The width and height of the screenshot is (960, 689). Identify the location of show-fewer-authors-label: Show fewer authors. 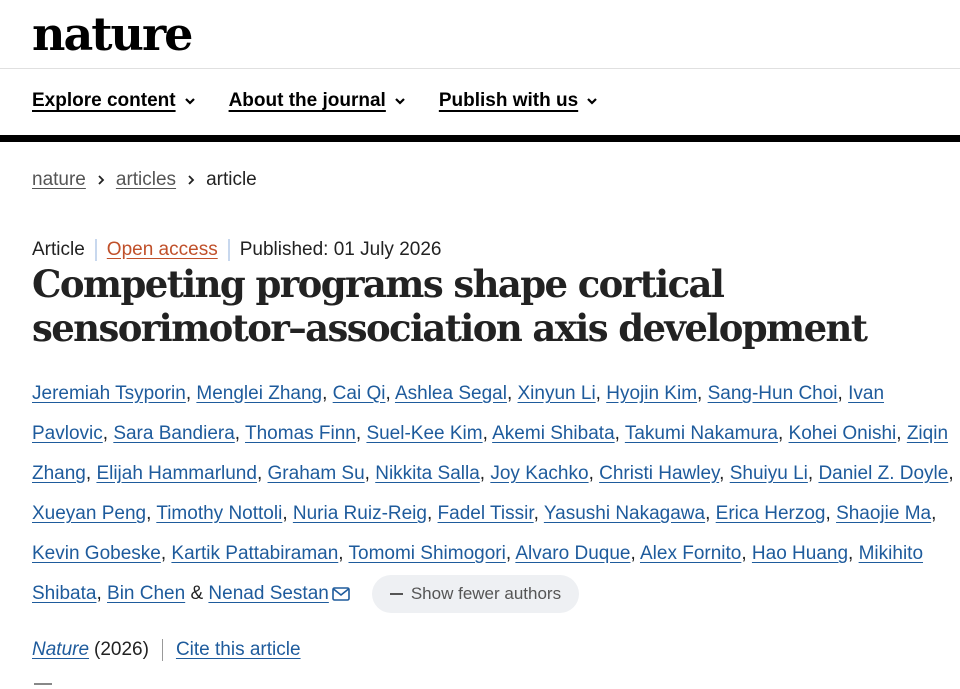
(486, 593).